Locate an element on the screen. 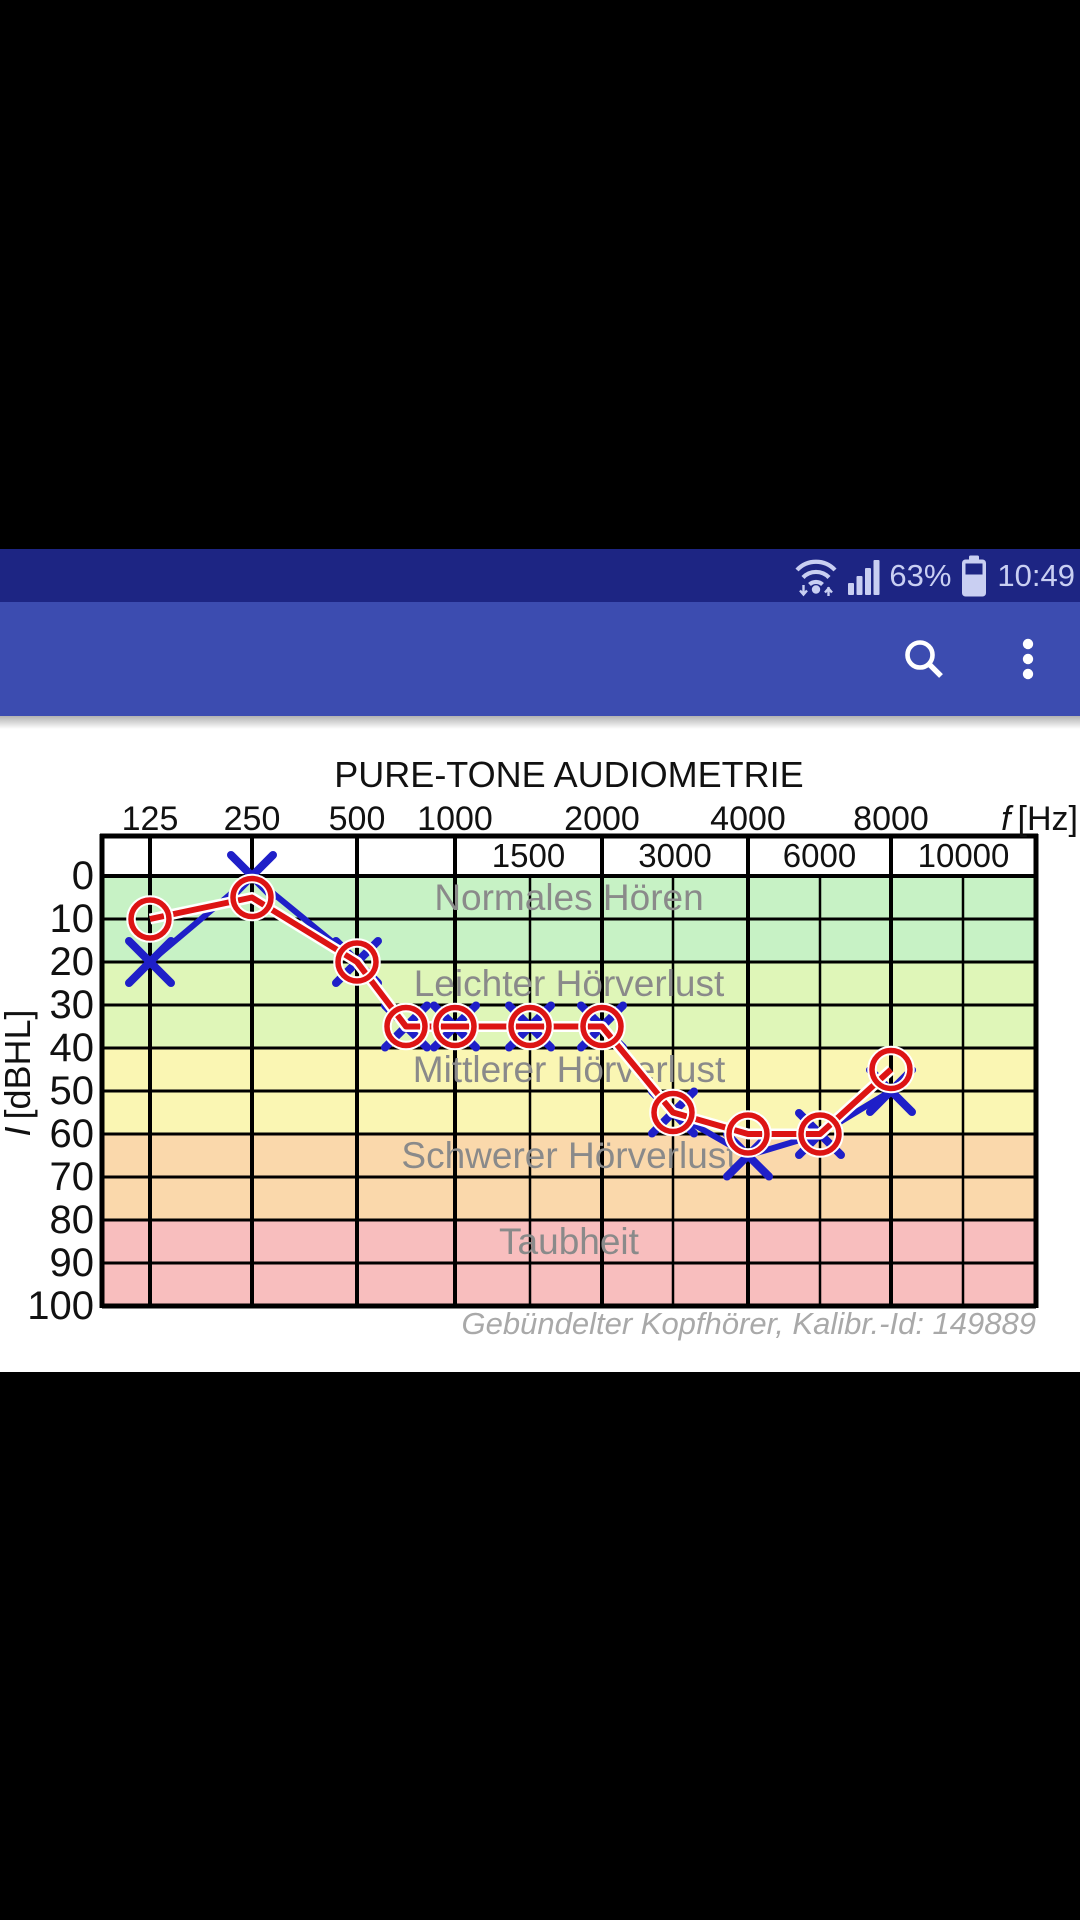  x-axis-title: f [Hz] is located at coordinates (1039, 819).